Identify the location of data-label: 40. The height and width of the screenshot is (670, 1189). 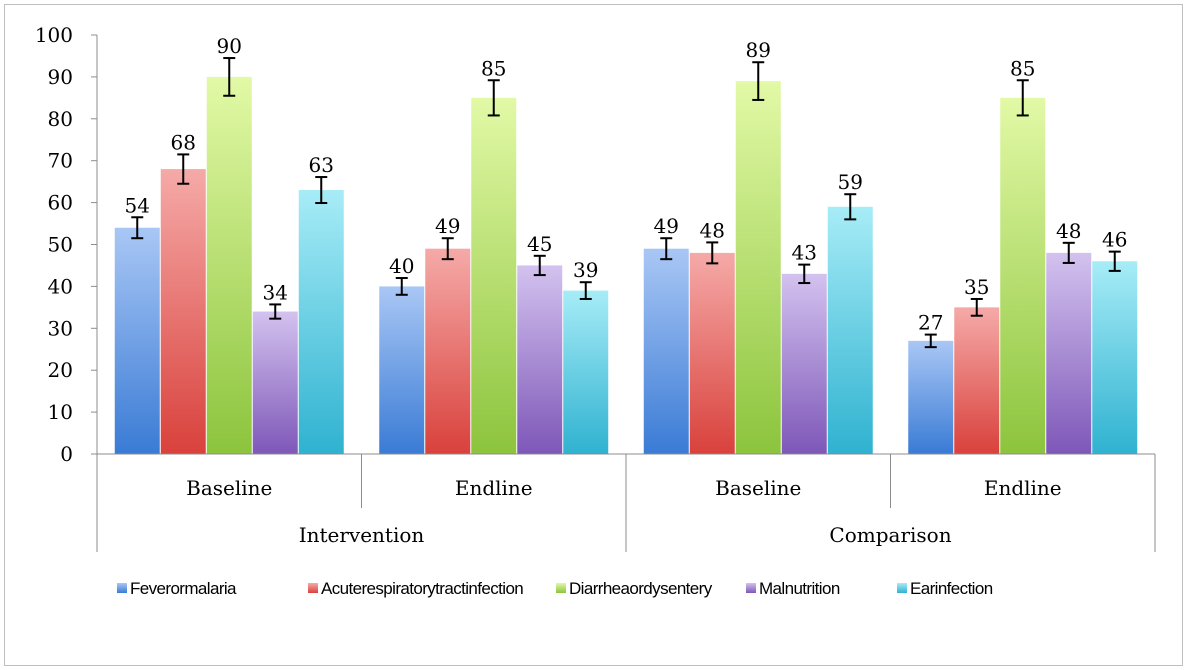
(401, 266).